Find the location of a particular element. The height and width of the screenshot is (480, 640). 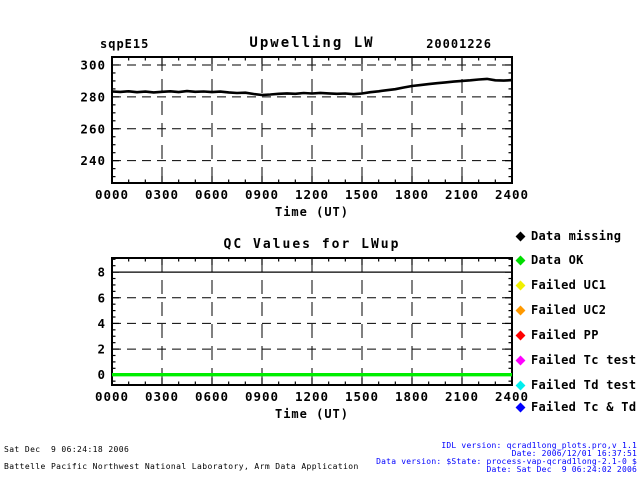

idl-version-text: IDL version: qcrad1long_plots.pro,v 1.1 is located at coordinates (539, 445).